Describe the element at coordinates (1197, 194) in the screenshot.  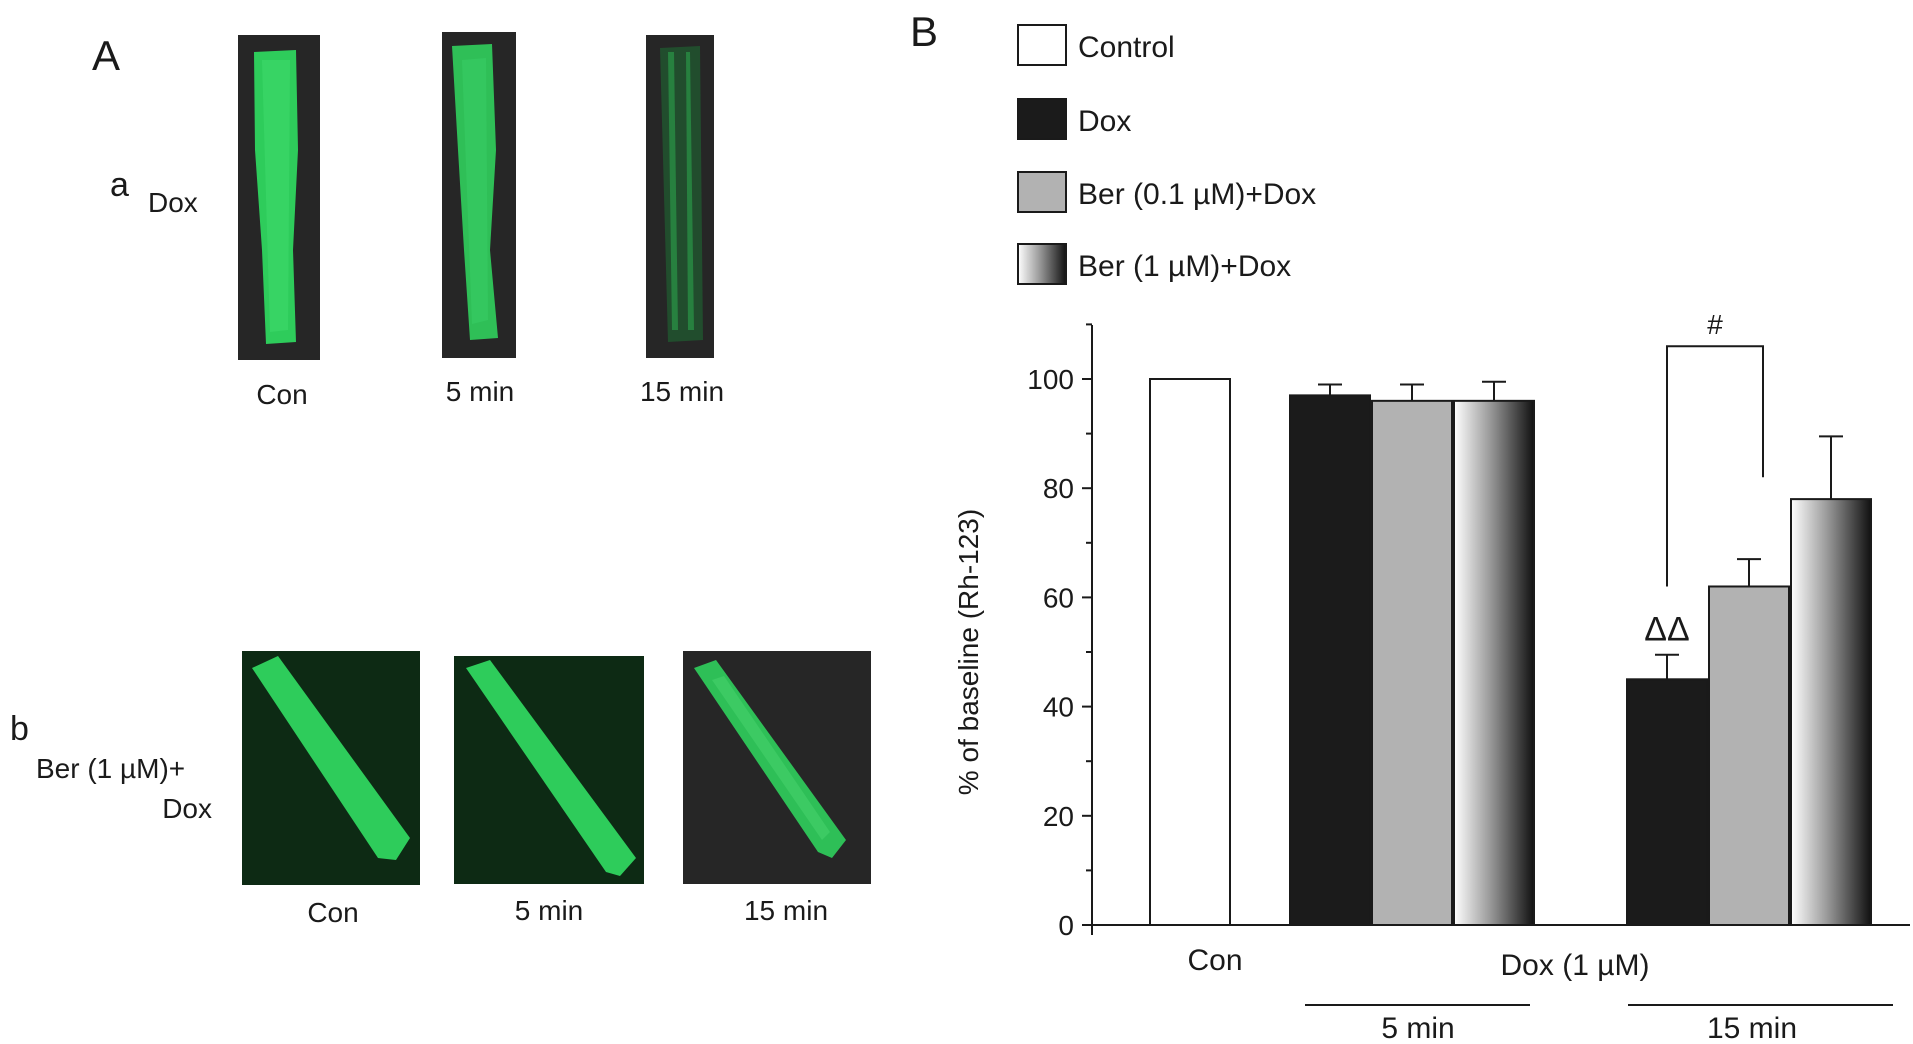
I see `legend-label: Ber (0.1 µM)+Dox` at that location.